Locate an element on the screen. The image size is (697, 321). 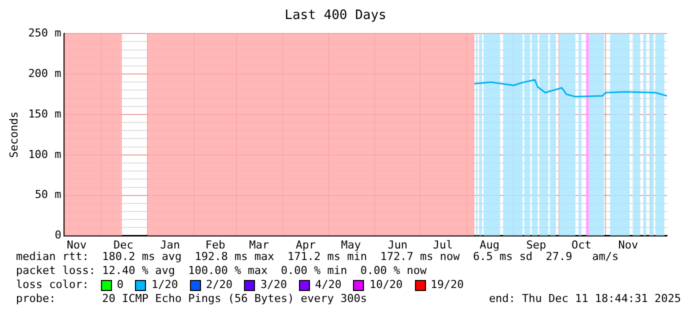
chart-title: Last 400 Days is located at coordinates (335, 16).